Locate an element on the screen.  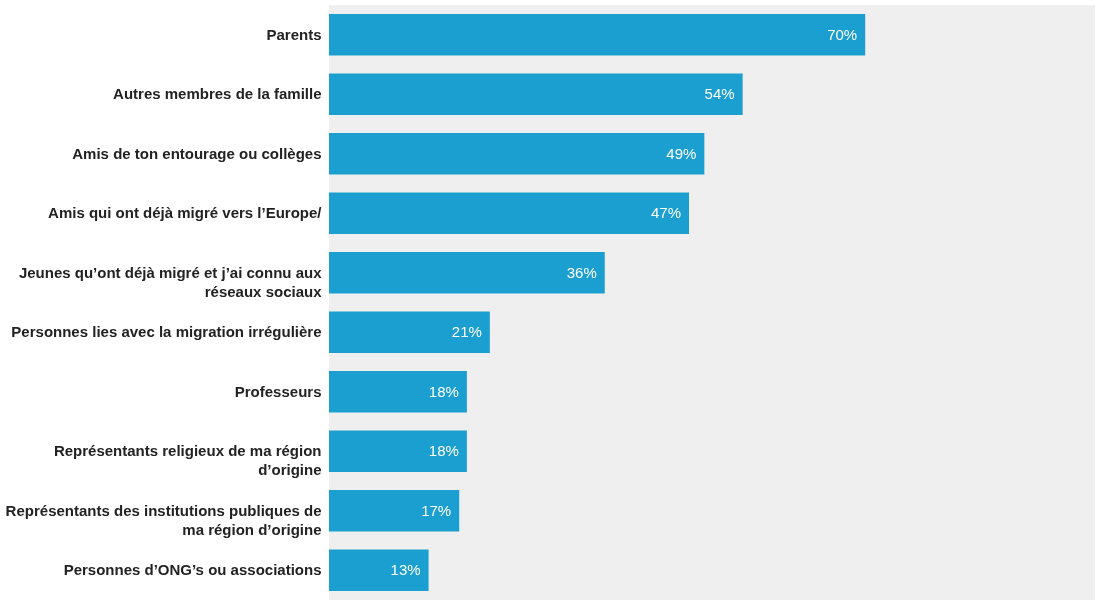
y-tick-label: Jeunes qu’ont déjà migré et j’ai connu aux réseaux sociaux is located at coordinates (170, 281).